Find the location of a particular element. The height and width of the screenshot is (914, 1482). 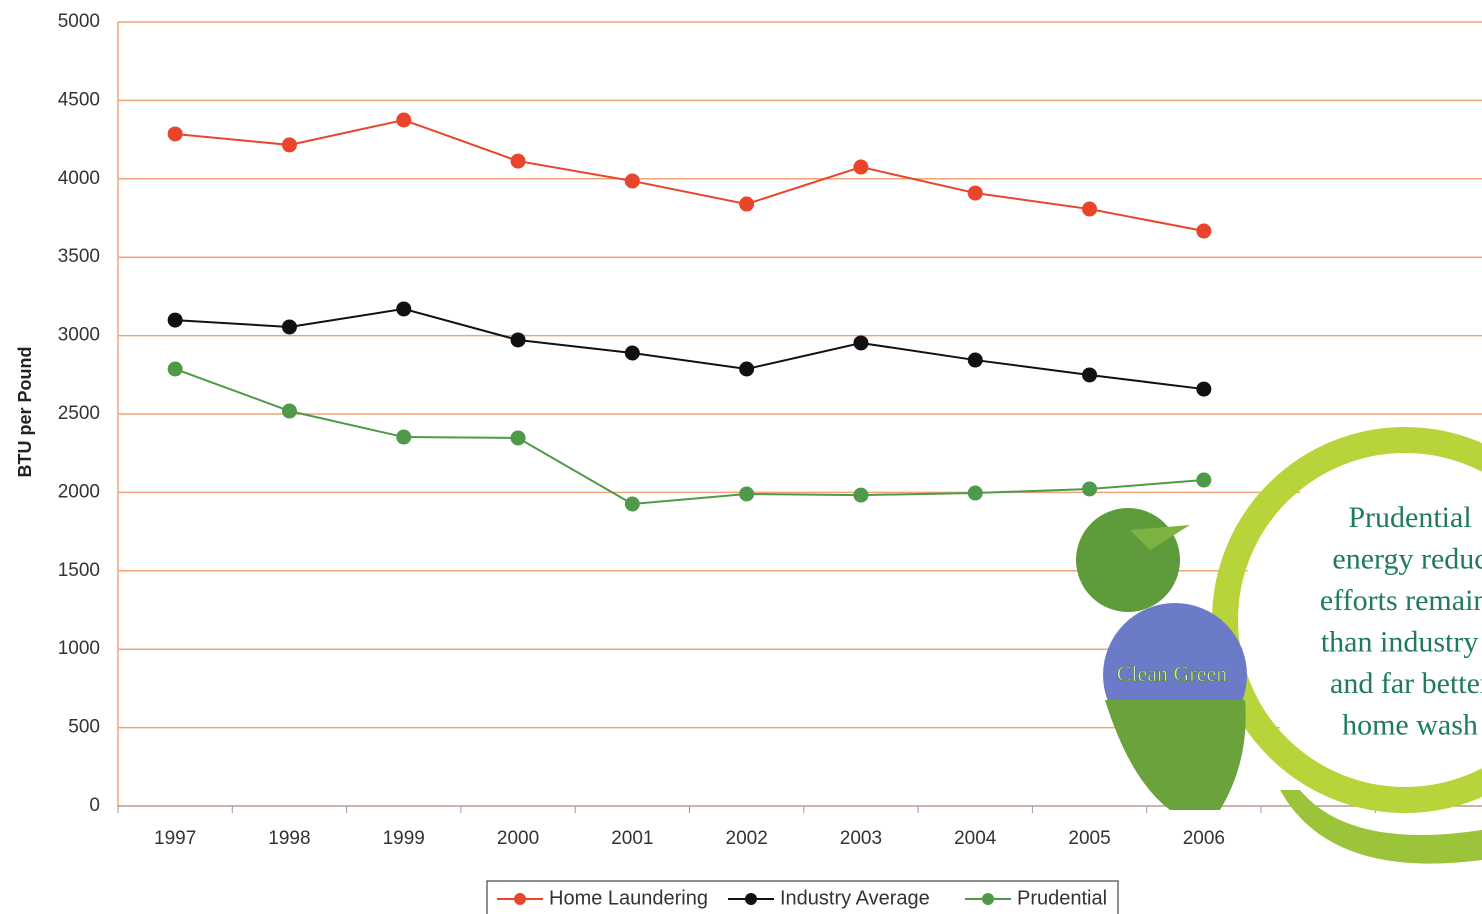

logo-ring is located at coordinates (1347, 620).